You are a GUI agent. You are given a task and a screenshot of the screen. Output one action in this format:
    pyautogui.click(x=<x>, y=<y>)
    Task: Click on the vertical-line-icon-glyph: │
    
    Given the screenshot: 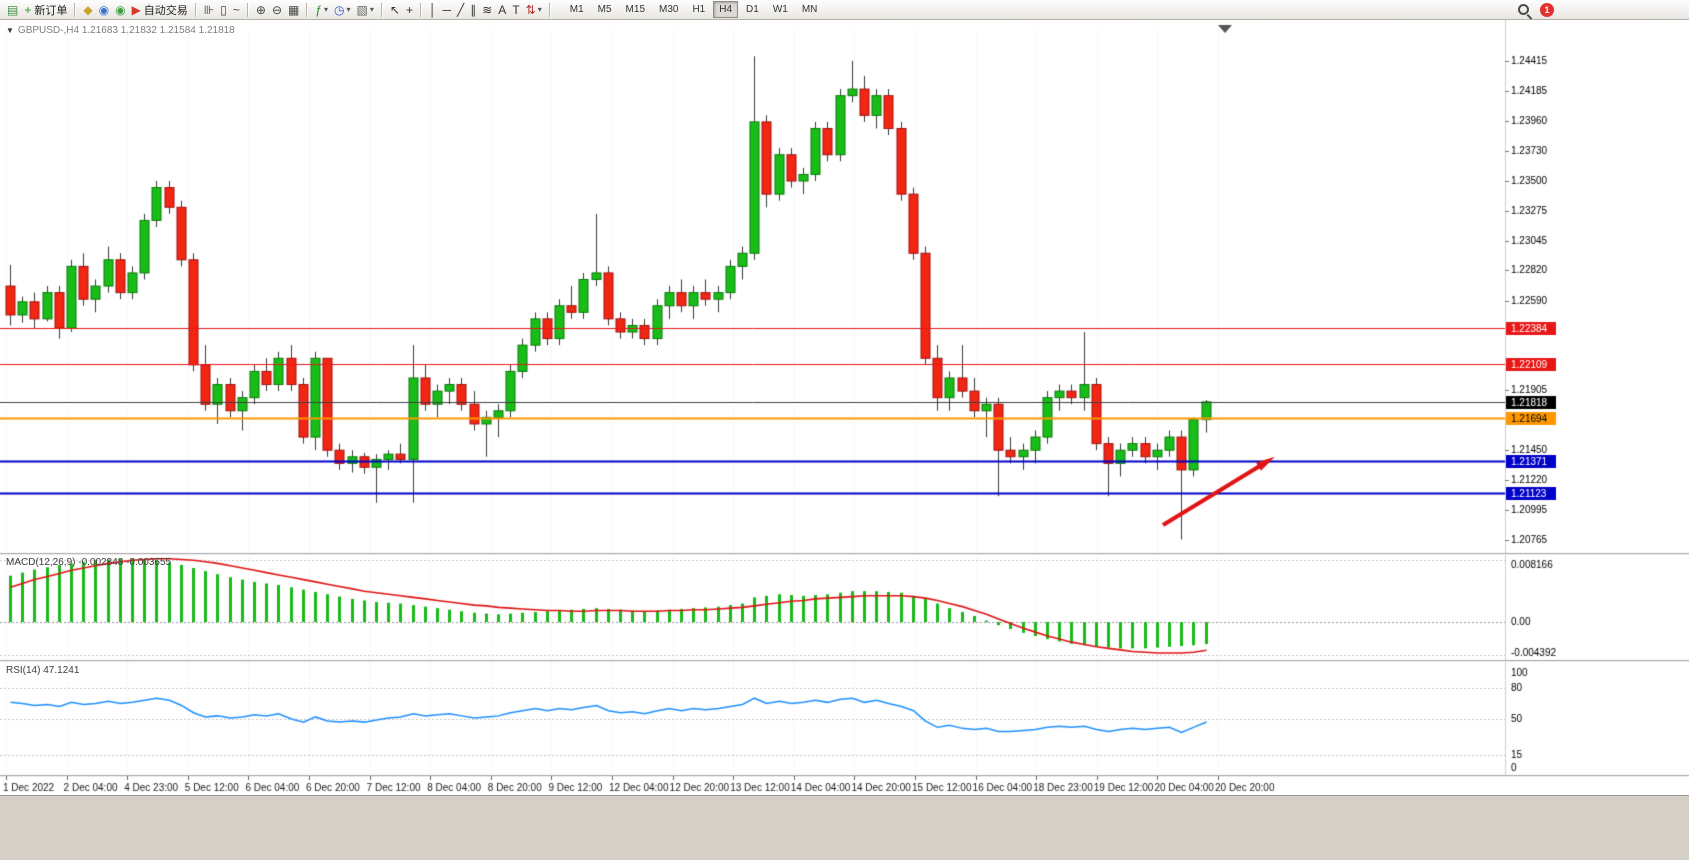 What is the action you would take?
    pyautogui.click(x=432, y=9)
    